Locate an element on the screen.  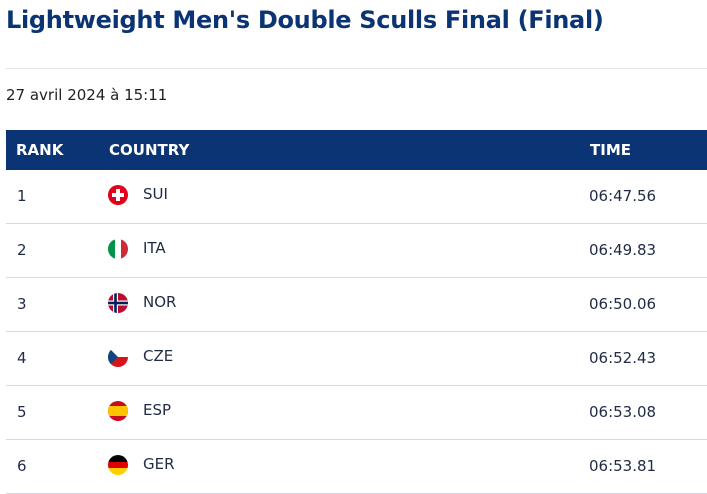
table-row: 4 CZE 06:52.43 is located at coordinates (356, 359).